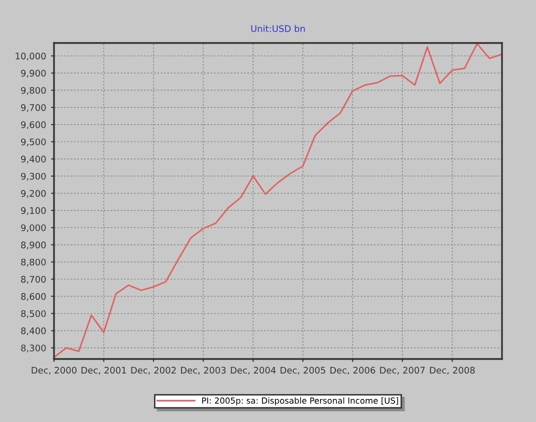 This screenshot has height=422, width=536. Describe the element at coordinates (303, 370) in the screenshot. I see `x-tick-label: Dec, 2005` at that location.